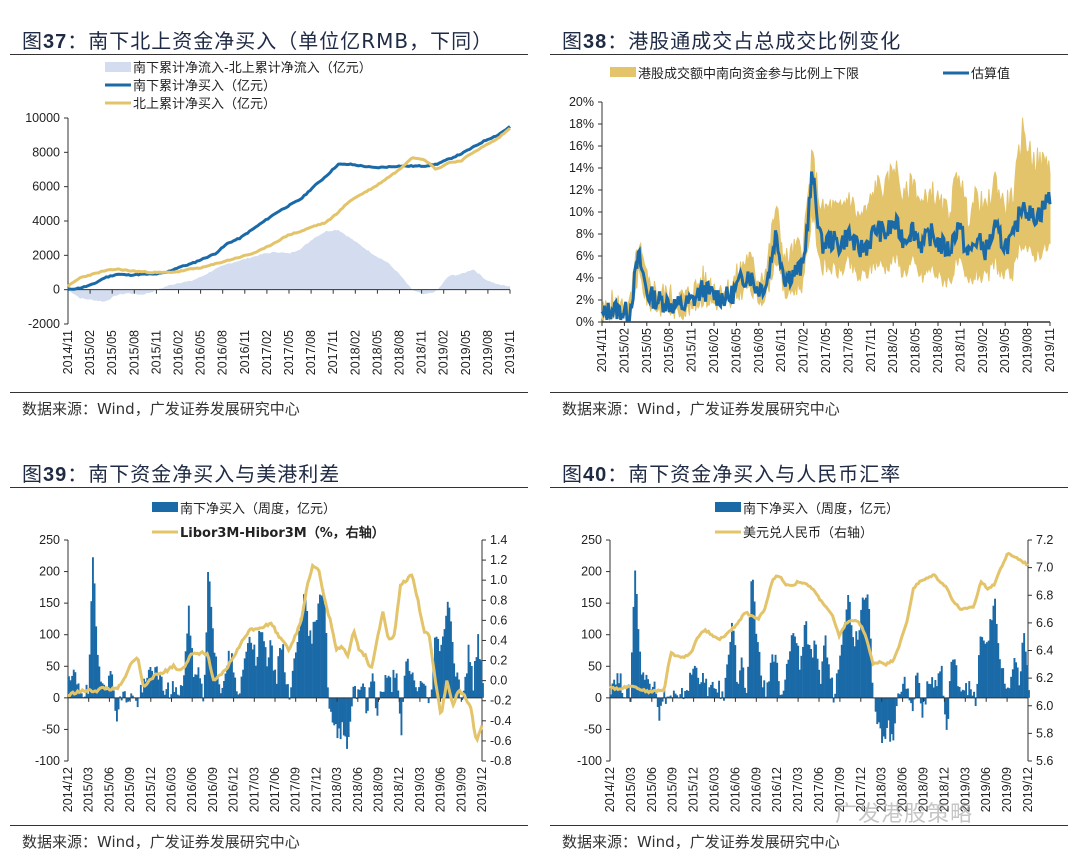  Describe the element at coordinates (51, 729) in the screenshot. I see `y-tick-label: -50` at that location.